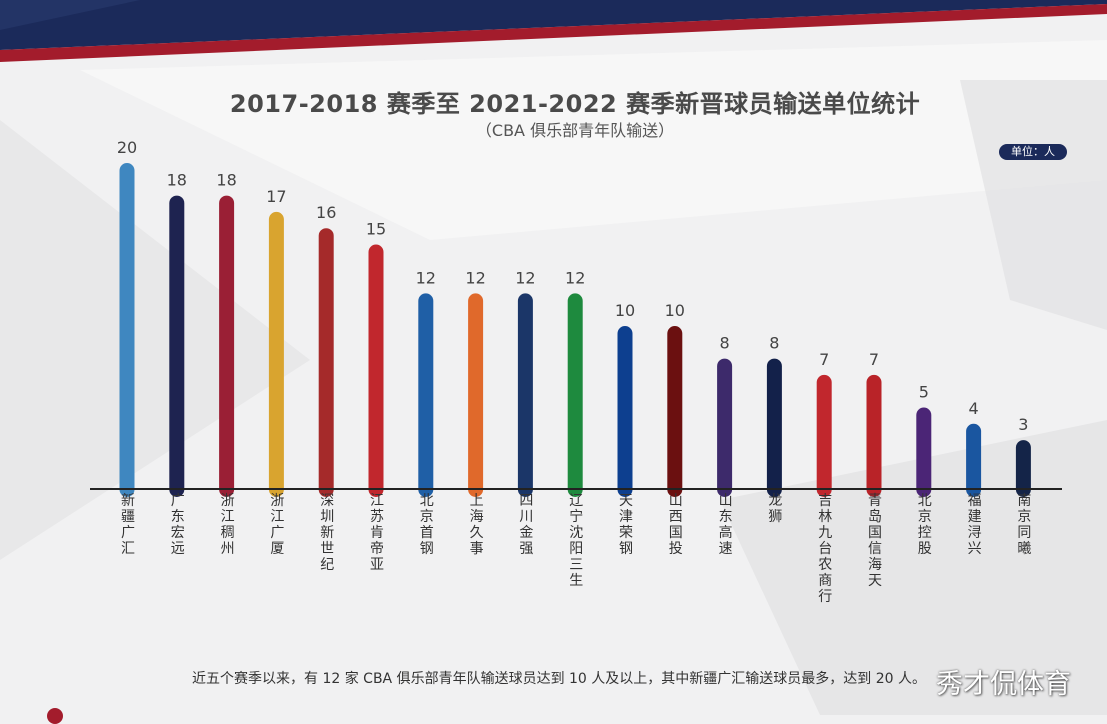 This screenshot has height=724, width=1107. Describe the element at coordinates (526, 525) in the screenshot. I see `category-label: 四川金强` at that location.